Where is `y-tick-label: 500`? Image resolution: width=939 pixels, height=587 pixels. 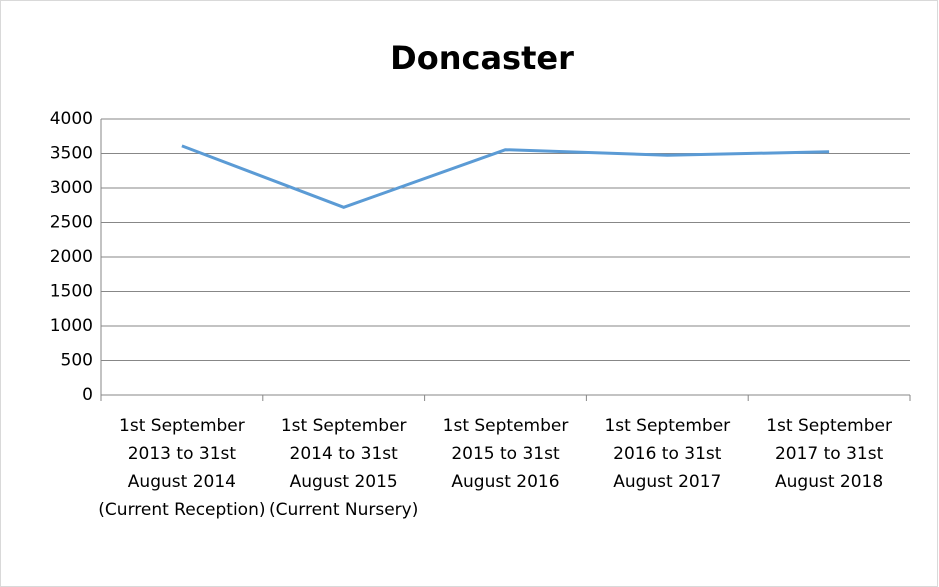
y-tick-label: 500 is located at coordinates (77, 361).